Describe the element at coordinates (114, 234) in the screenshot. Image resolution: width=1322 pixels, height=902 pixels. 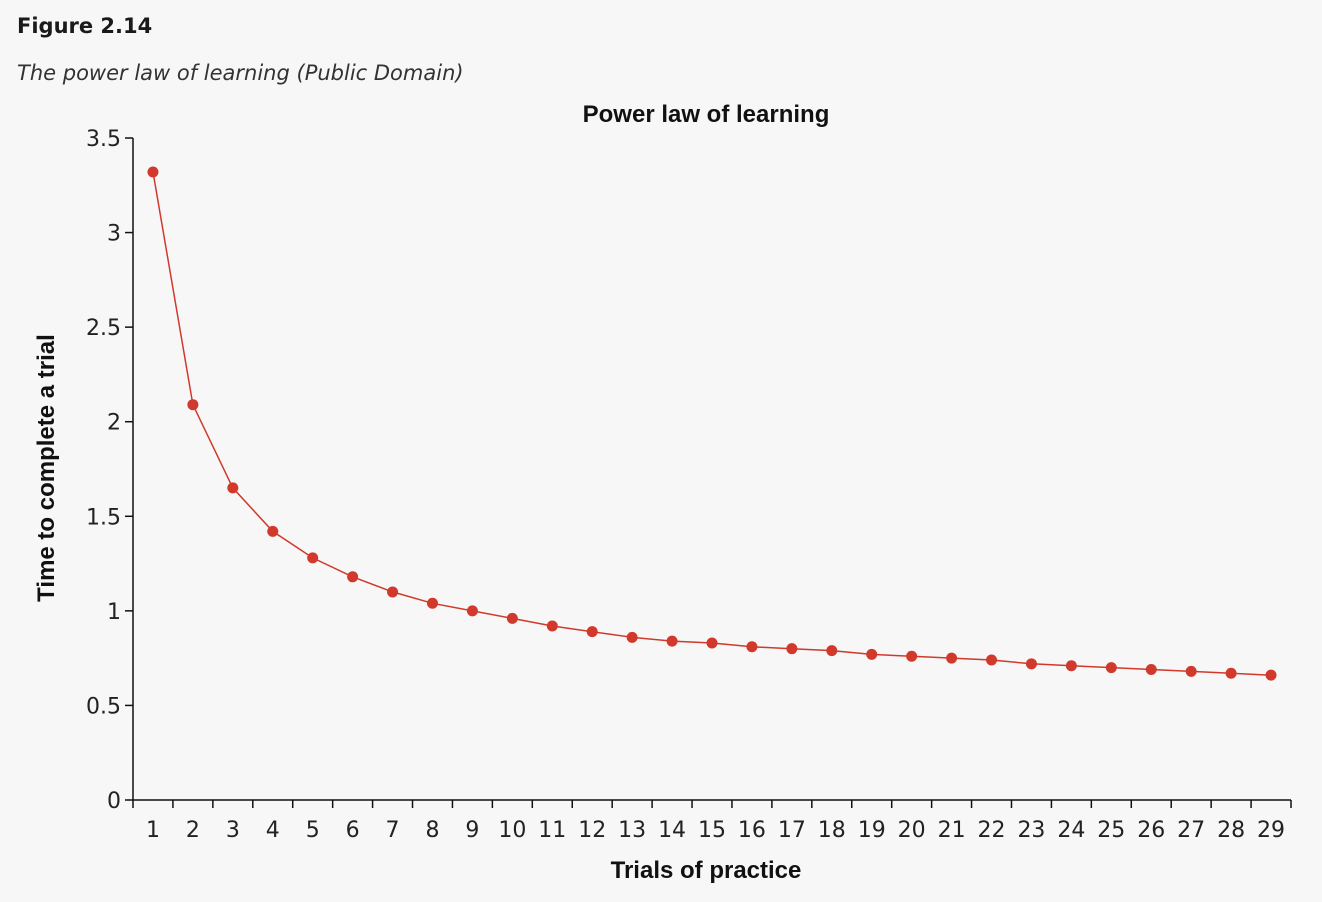
I see `y-tick-label: 3` at that location.